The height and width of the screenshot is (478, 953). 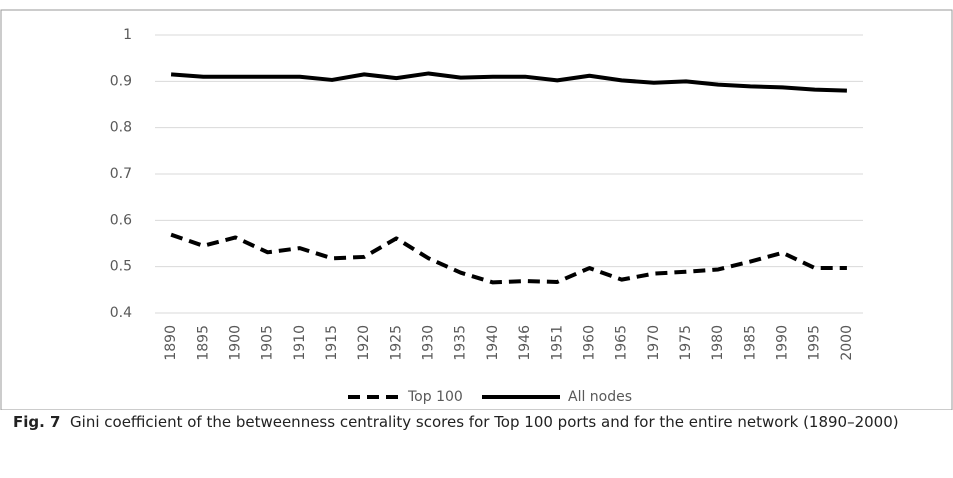 What do you see at coordinates (121, 174) in the screenshot?
I see `y-tick-label: 0.7` at bounding box center [121, 174].